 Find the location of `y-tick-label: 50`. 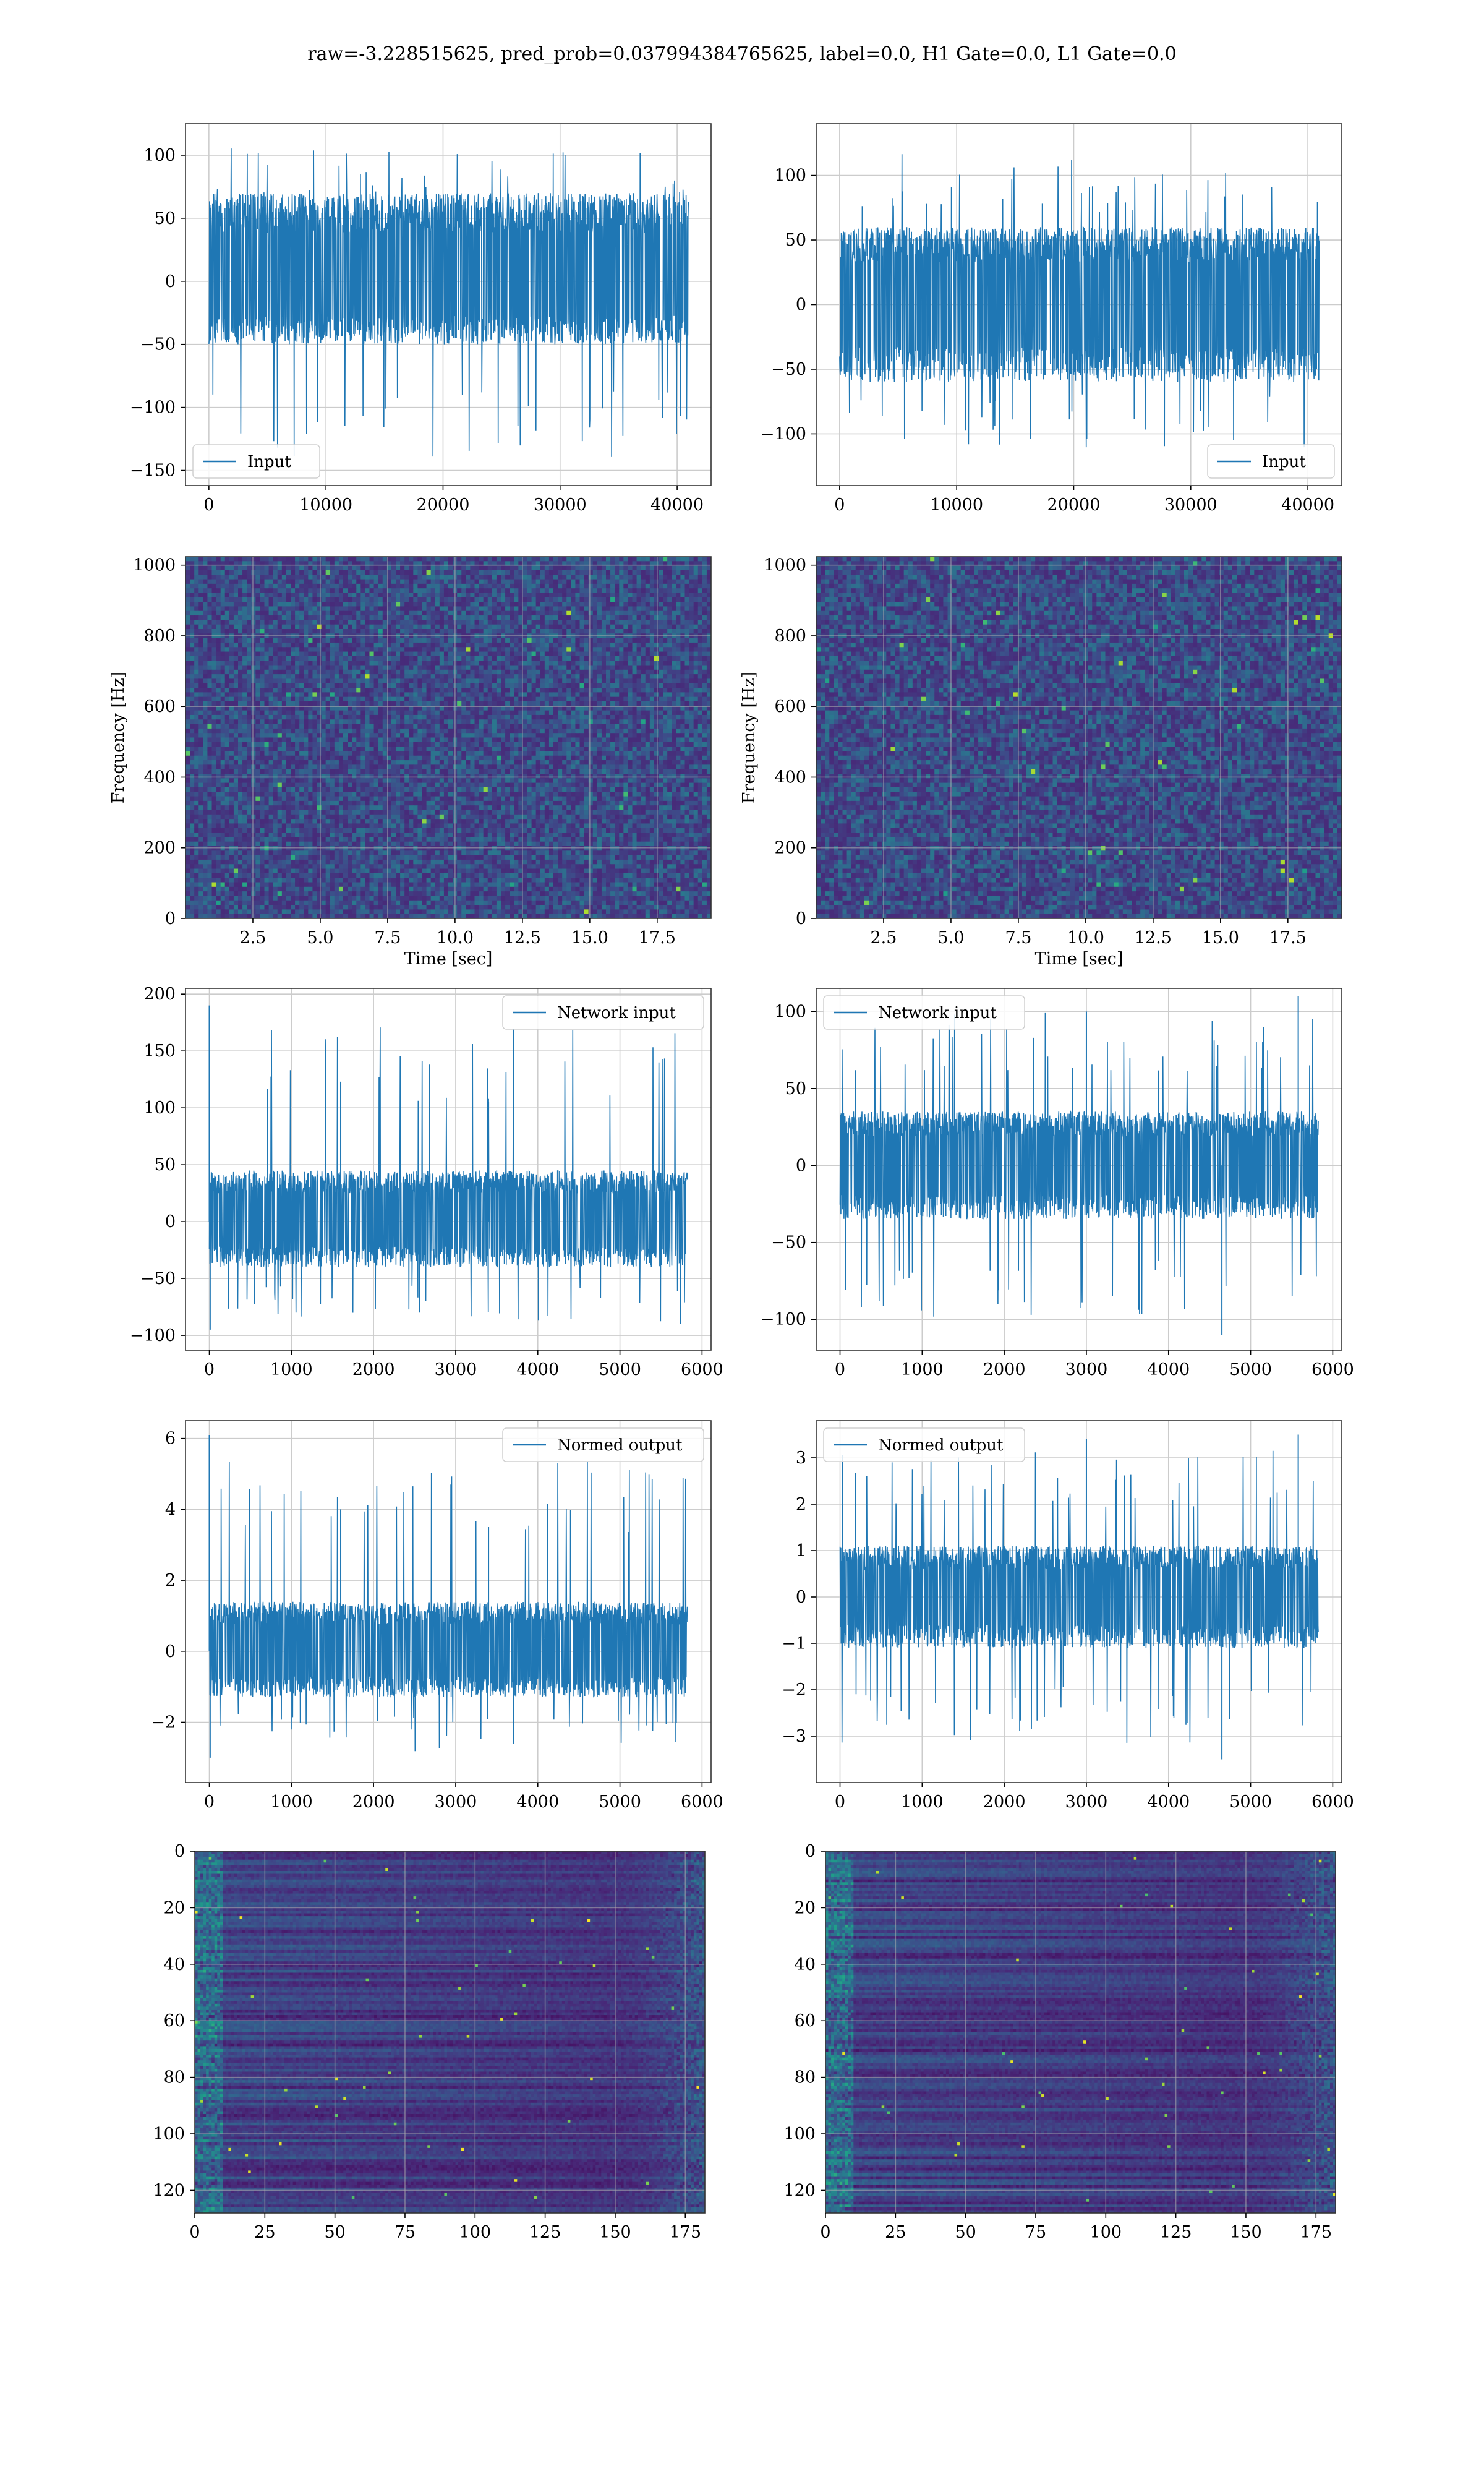

y-tick-label: 50 is located at coordinates (165, 218).